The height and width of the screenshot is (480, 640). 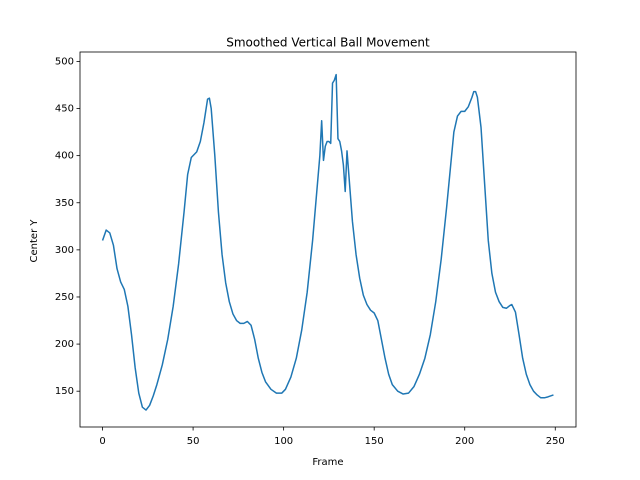 I want to click on y-tick-label: 400, so click(x=64, y=156).